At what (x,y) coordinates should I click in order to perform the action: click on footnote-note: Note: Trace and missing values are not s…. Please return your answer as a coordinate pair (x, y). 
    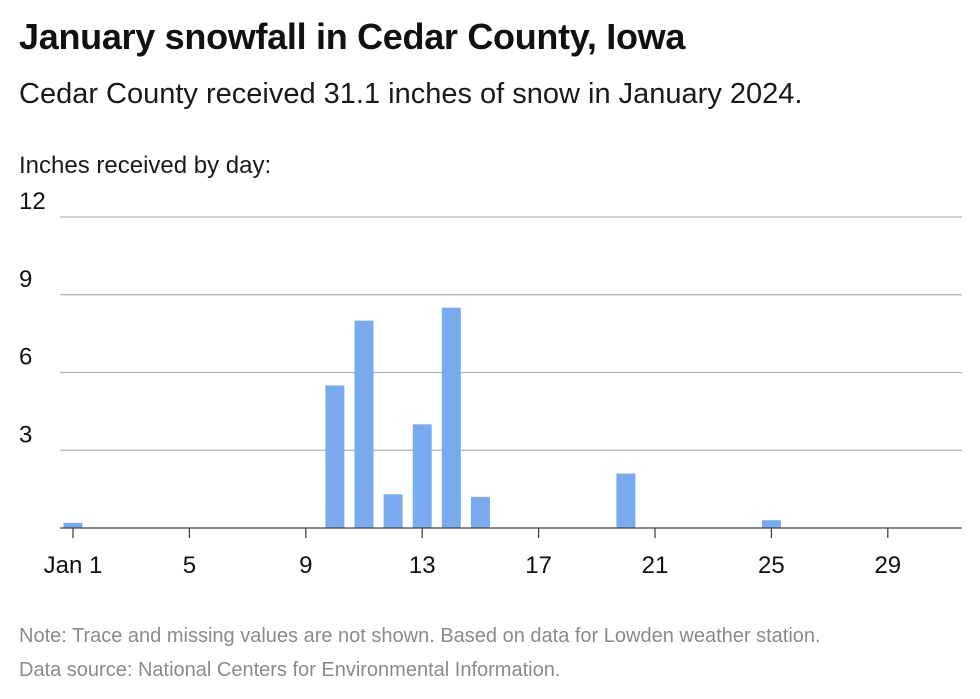
    Looking at the image, I should click on (420, 636).